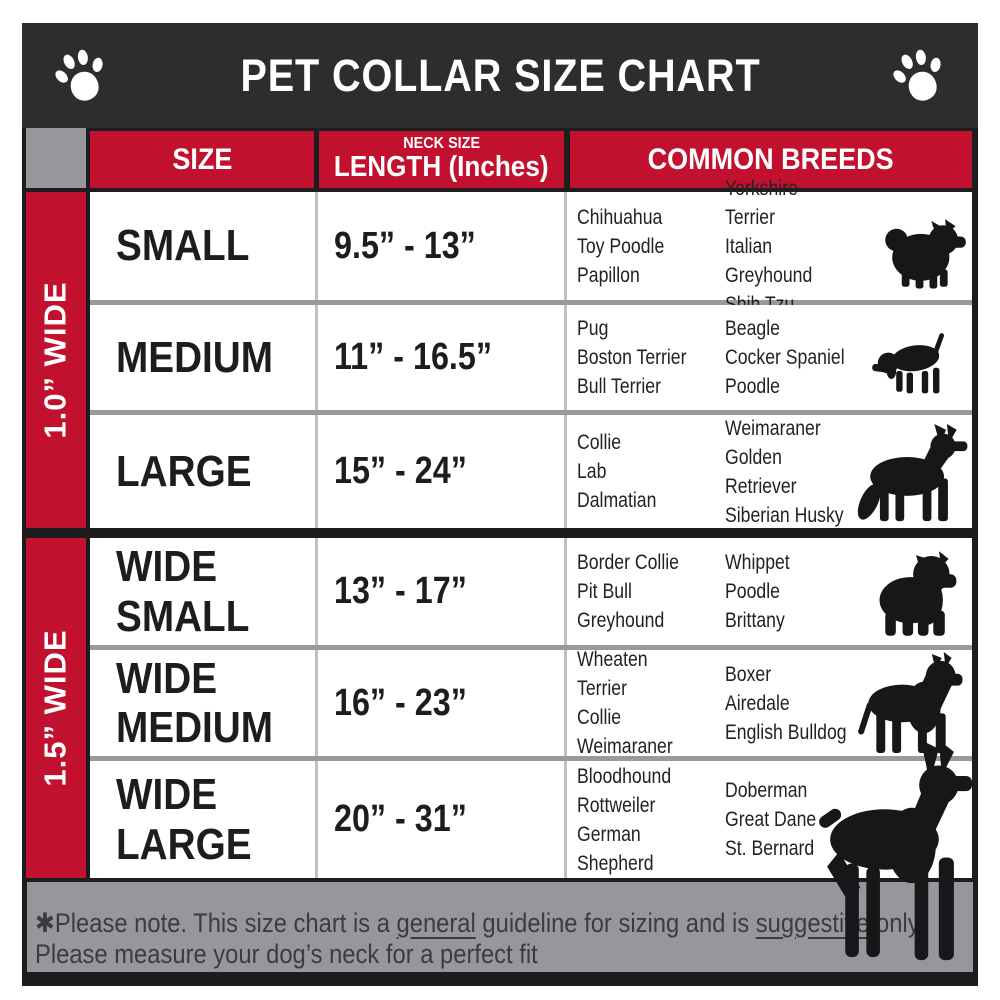 The image size is (1000, 1000). Describe the element at coordinates (625, 703) in the screenshot. I see `breed-list-1: Wheaten Terrier Collie Weimaraner` at that location.